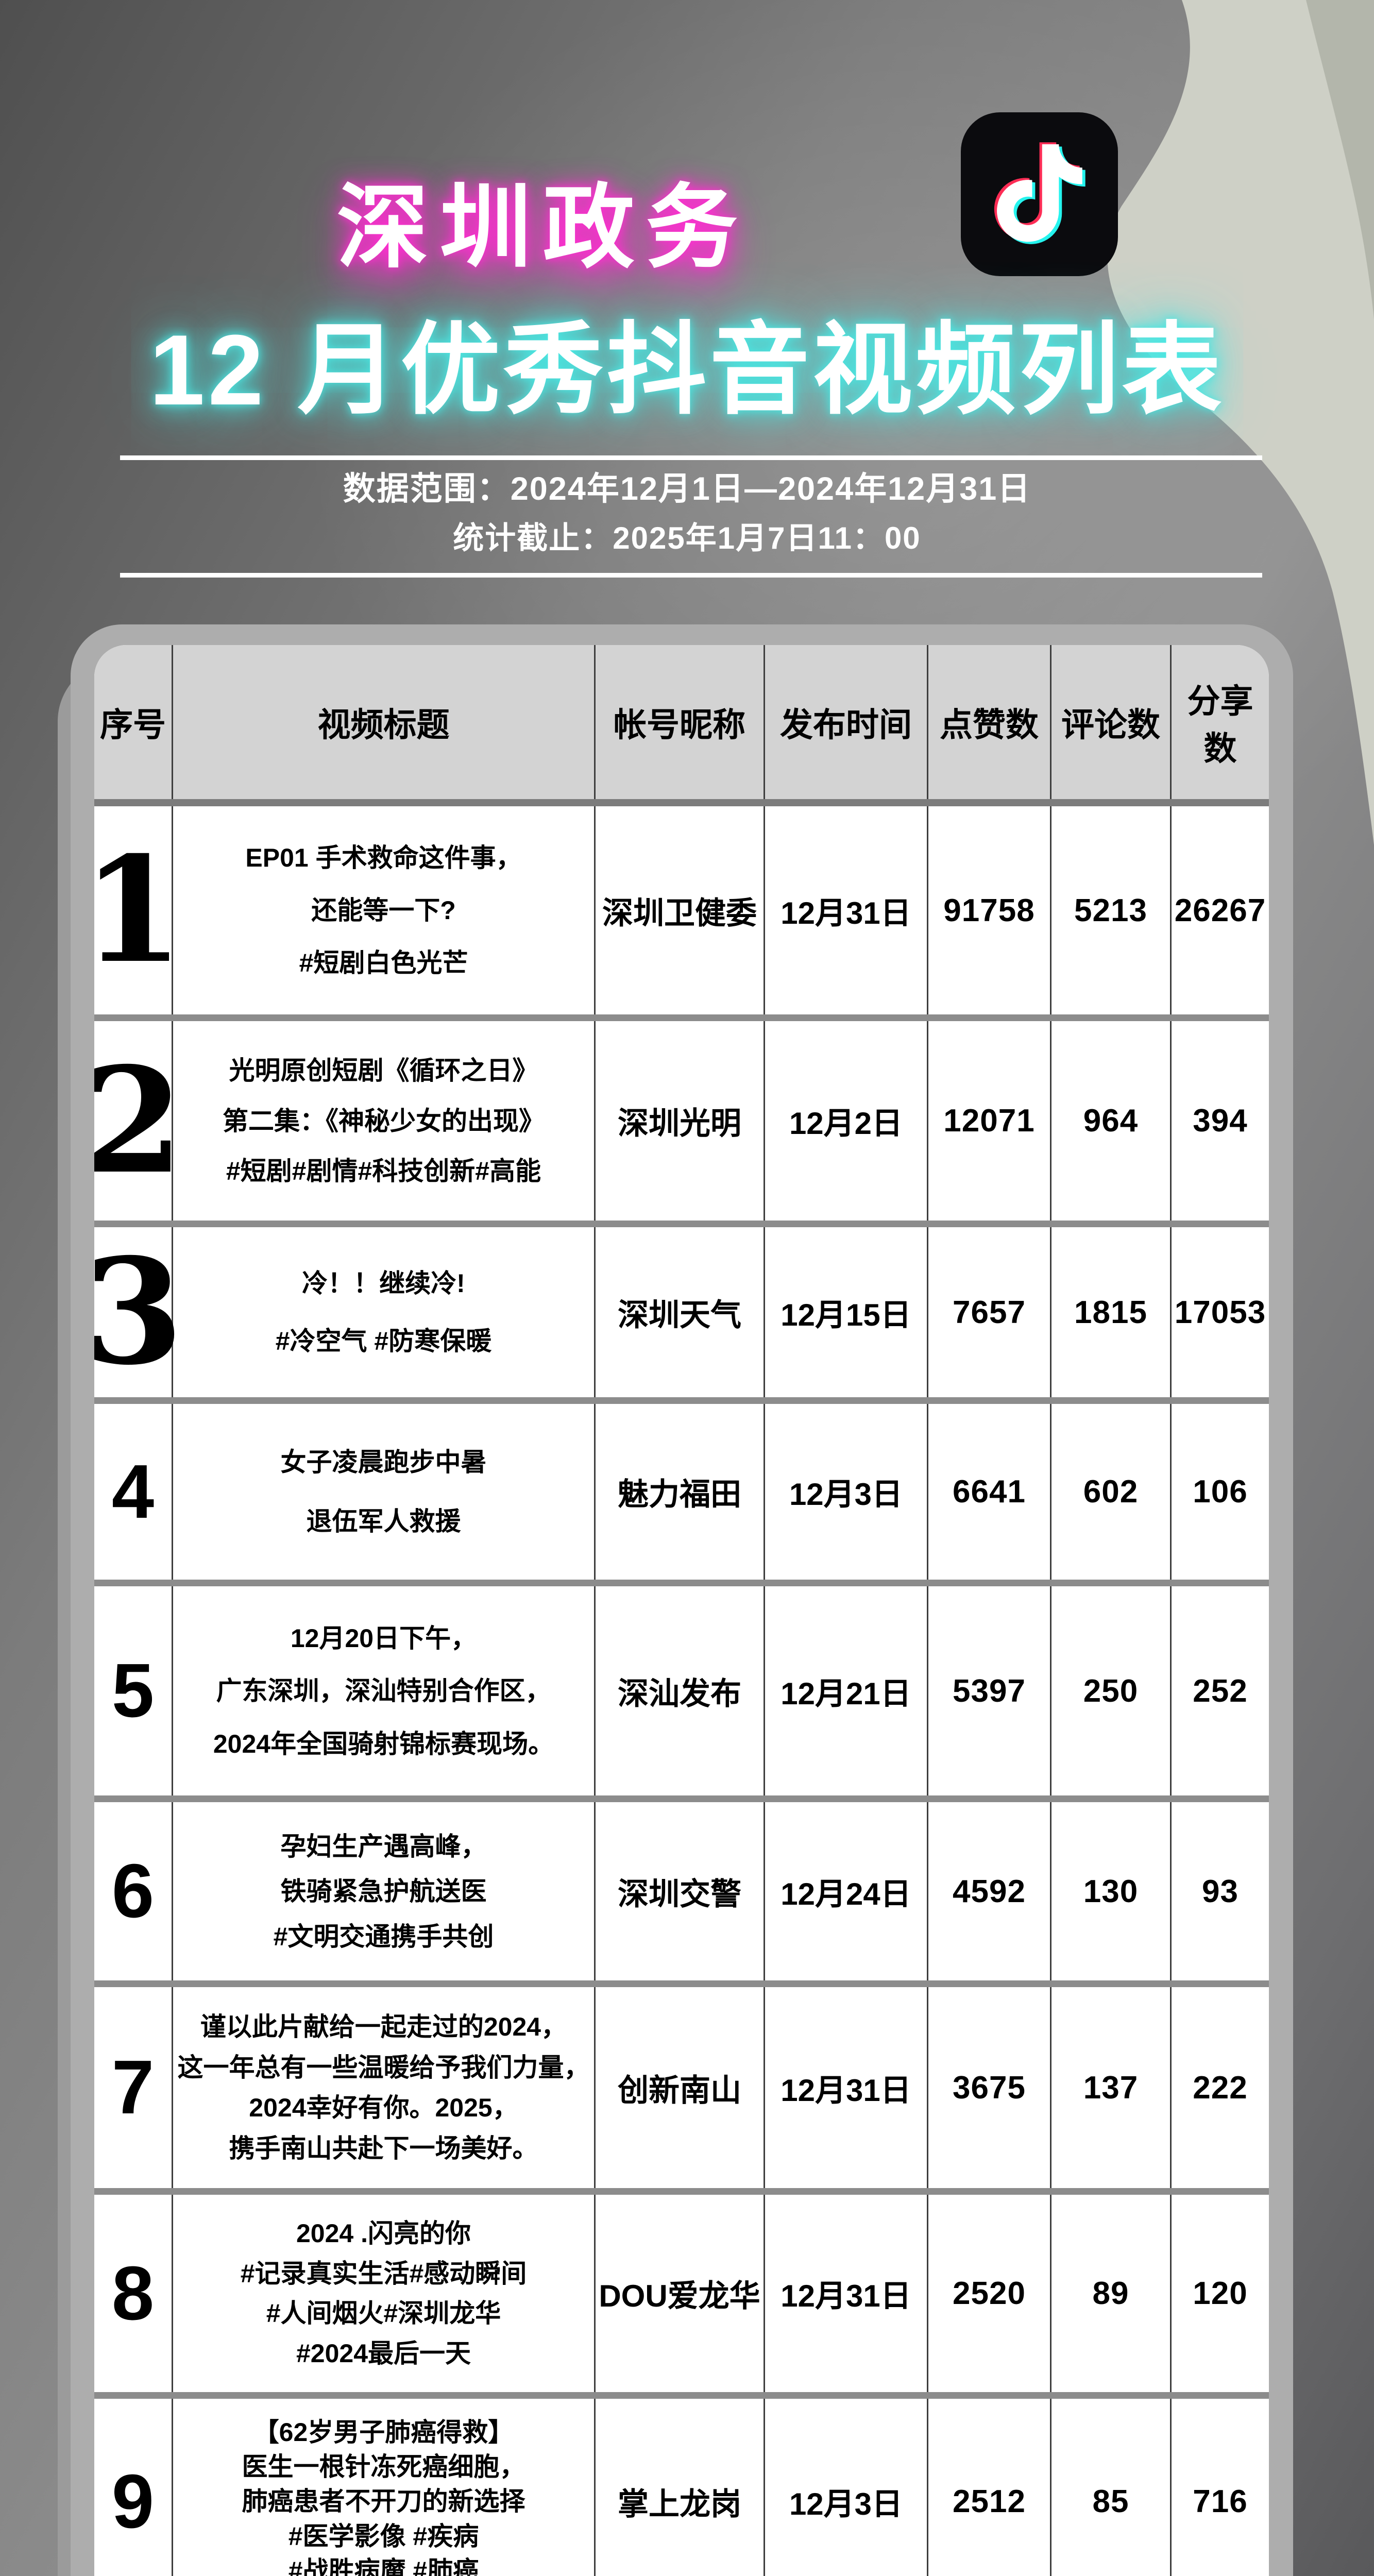 Image resolution: width=1374 pixels, height=2576 pixels. What do you see at coordinates (383, 2353) in the screenshot?
I see `video-title-line: #2024最后一天` at bounding box center [383, 2353].